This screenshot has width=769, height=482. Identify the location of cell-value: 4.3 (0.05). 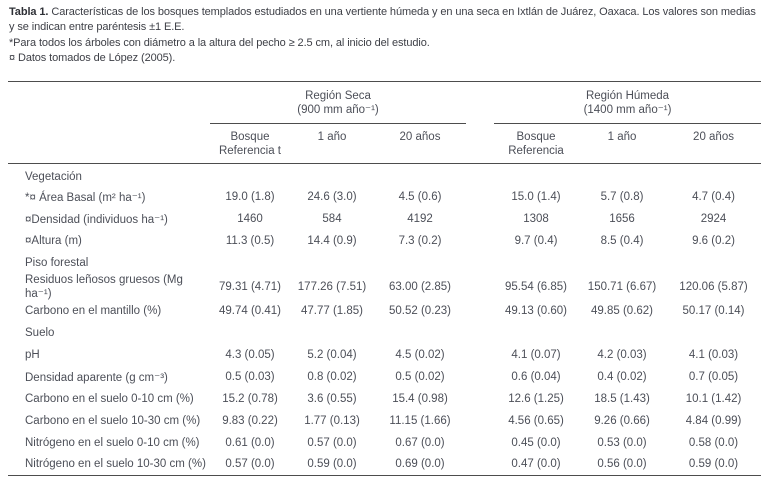
(250, 354).